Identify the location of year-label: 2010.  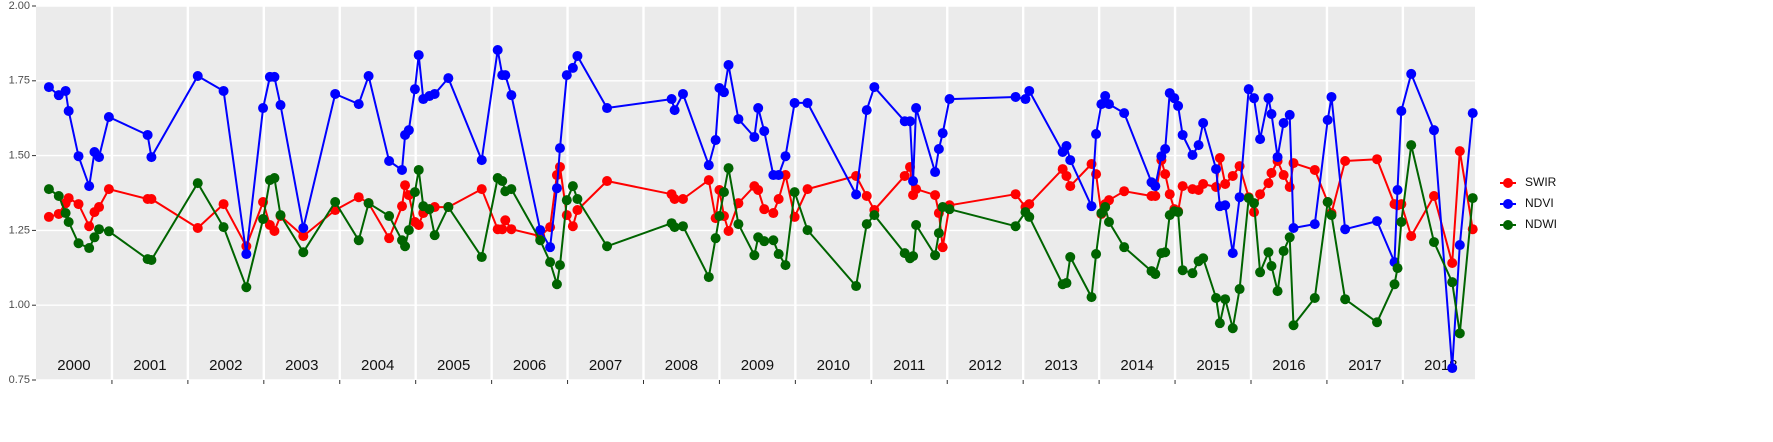
(833, 365).